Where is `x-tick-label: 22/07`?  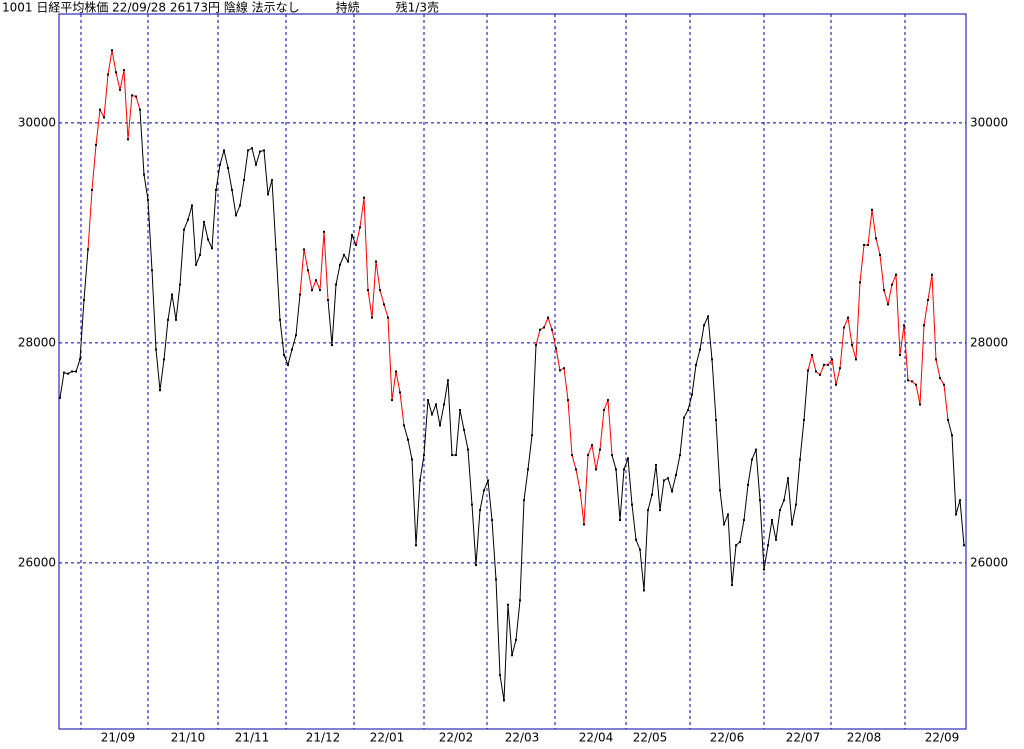 x-tick-label: 22/07 is located at coordinates (803, 738).